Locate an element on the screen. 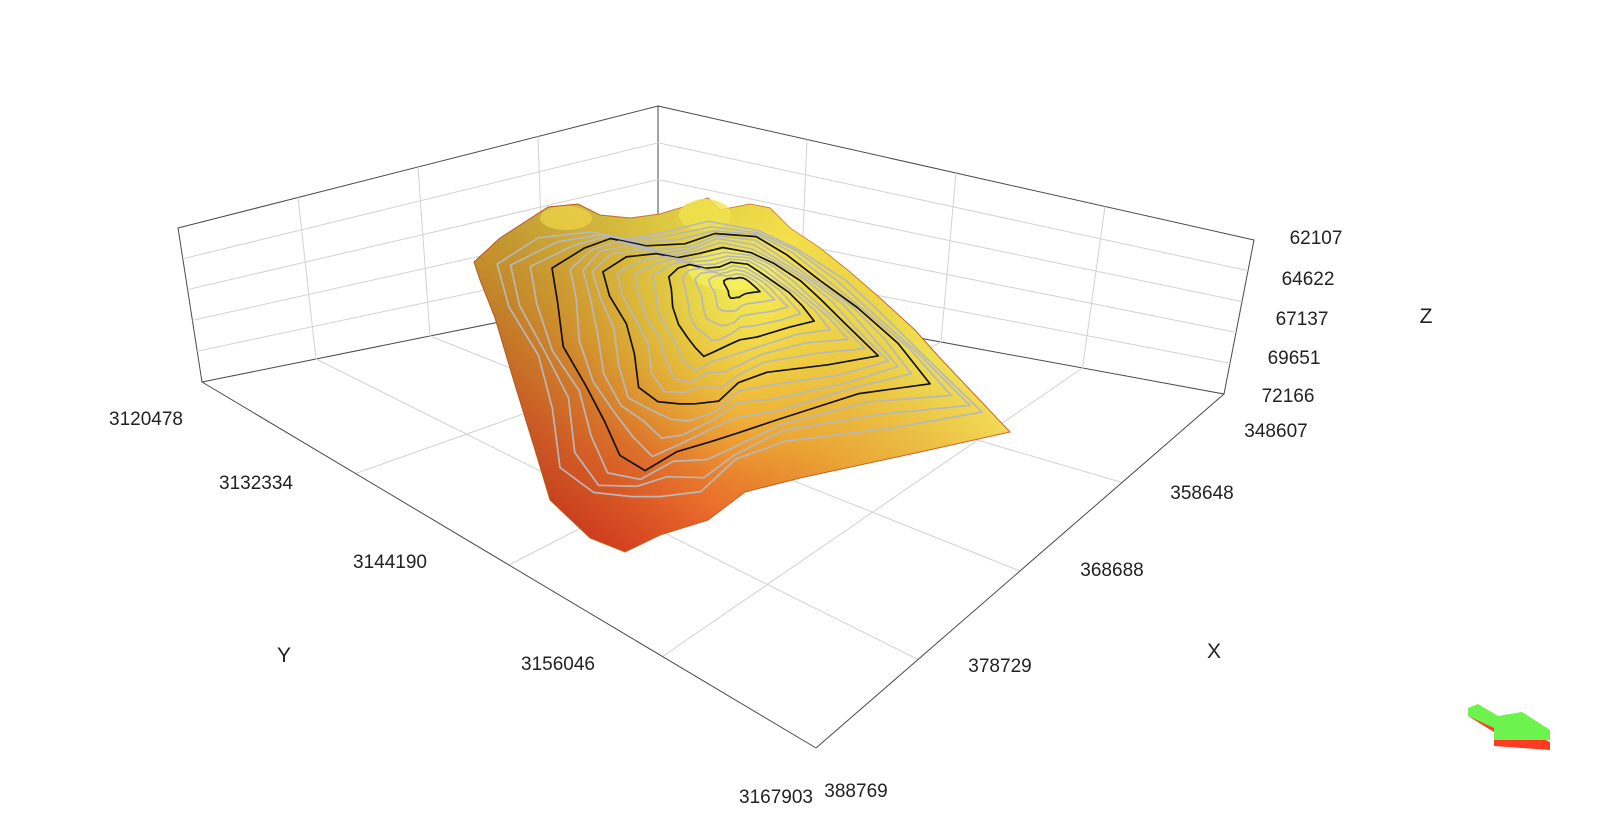 This screenshot has height=836, width=1600. x-tick-label: 388769 is located at coordinates (855, 791).